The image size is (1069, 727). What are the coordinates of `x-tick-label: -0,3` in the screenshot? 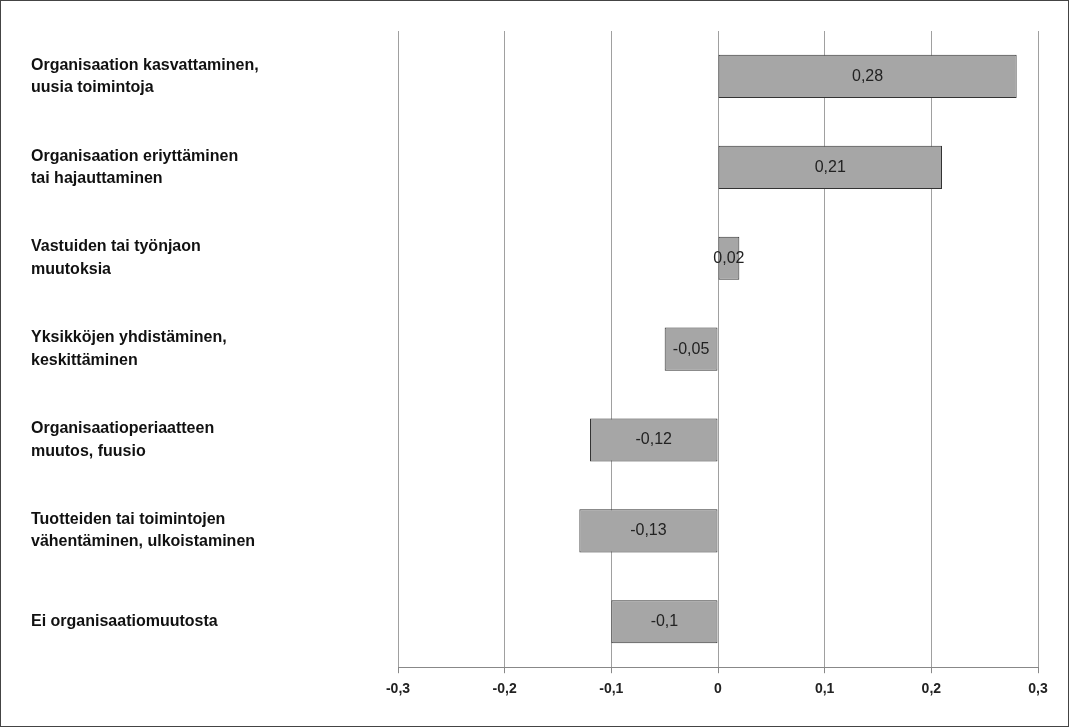 It's located at (398, 688).